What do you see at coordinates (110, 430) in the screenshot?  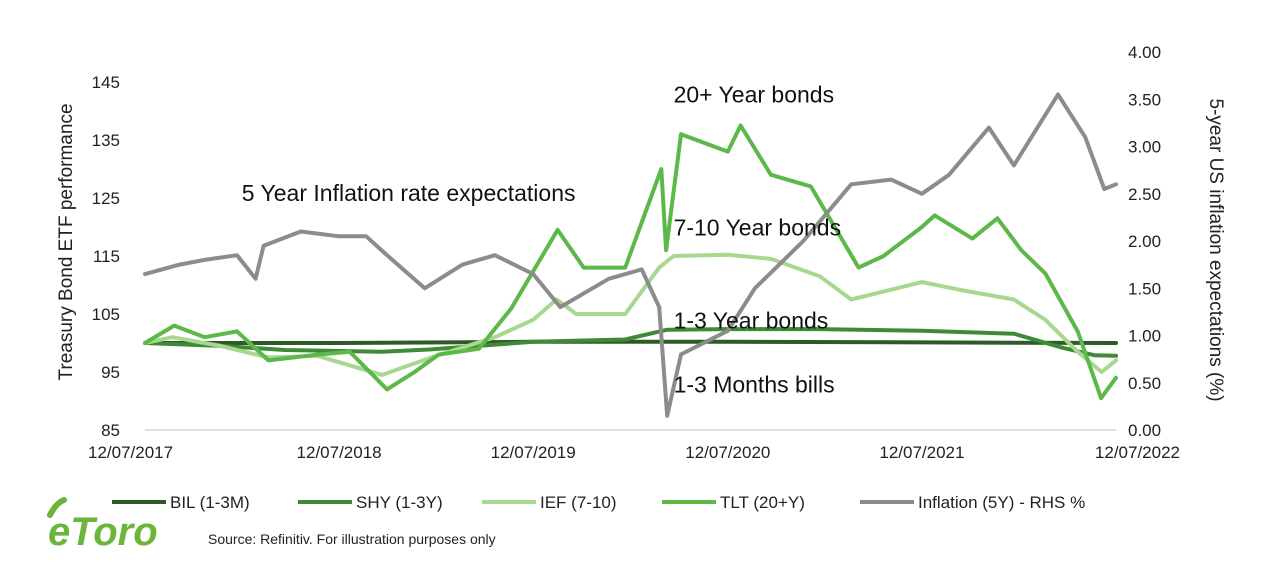 I see `left-y-tick-6: 85` at bounding box center [110, 430].